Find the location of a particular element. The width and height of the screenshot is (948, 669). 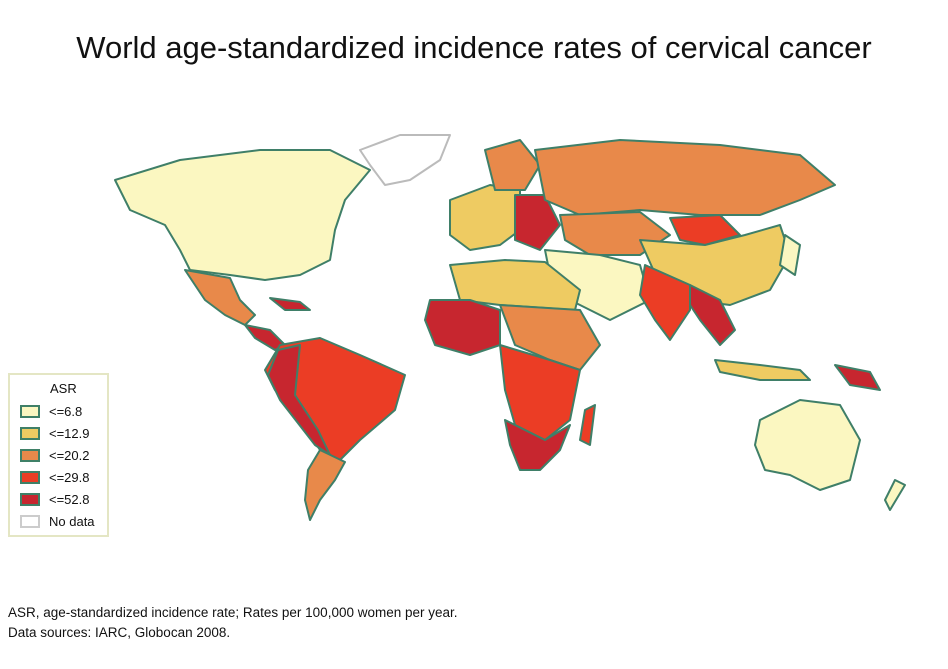

legend-item: <=6.8 is located at coordinates (51, 411).